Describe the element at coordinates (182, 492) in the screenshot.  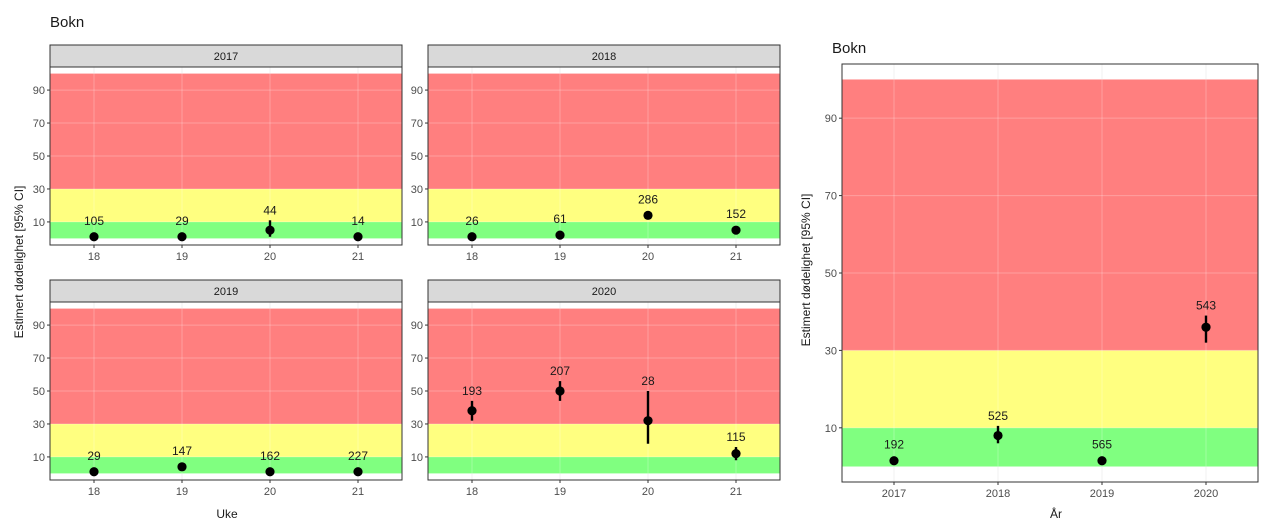
I see `facet-2019-x-tick-label: 19` at that location.